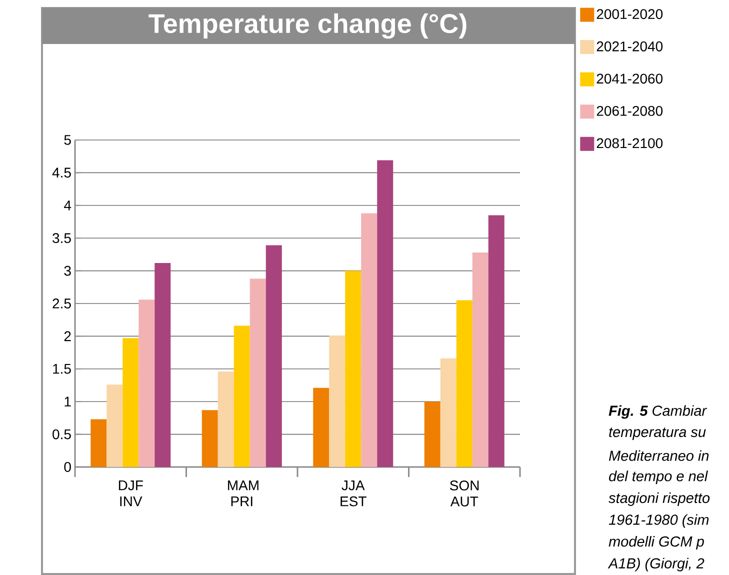 This screenshot has height=575, width=729. What do you see at coordinates (67, 336) in the screenshot?
I see `y-tick-label: 2` at bounding box center [67, 336].